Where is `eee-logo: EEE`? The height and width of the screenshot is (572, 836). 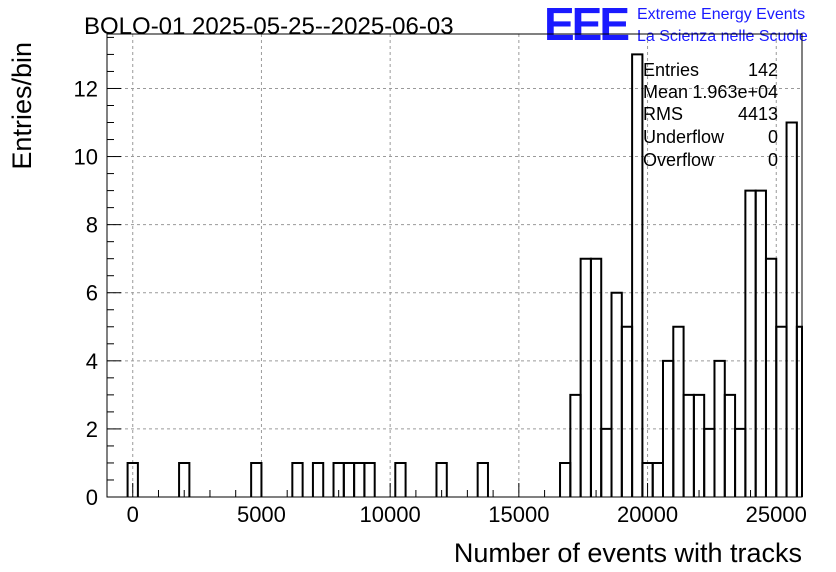
eee-logo: EEE is located at coordinates (586, 25).